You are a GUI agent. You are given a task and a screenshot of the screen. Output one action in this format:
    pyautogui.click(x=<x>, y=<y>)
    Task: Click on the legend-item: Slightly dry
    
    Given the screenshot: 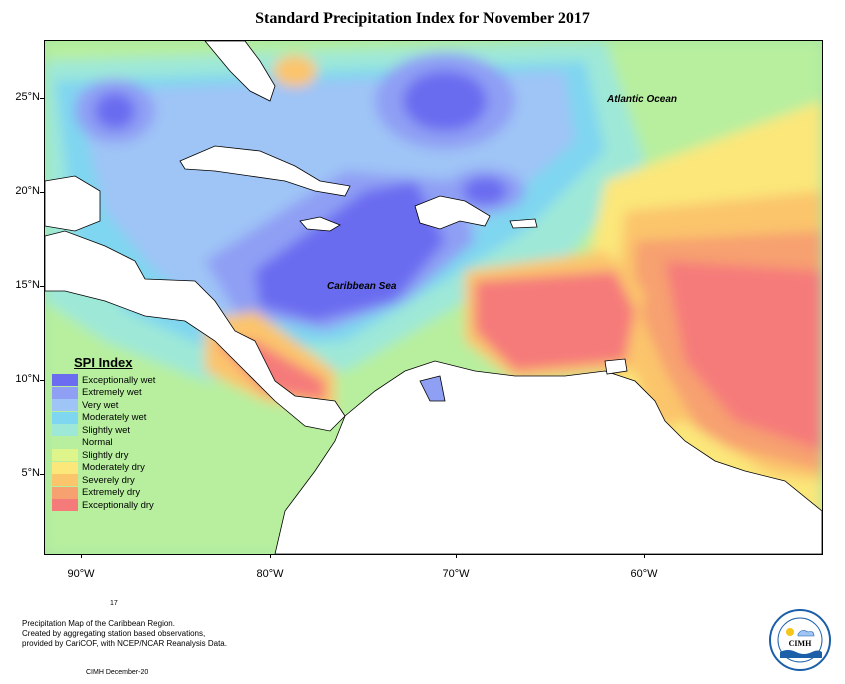 What is the action you would take?
    pyautogui.click(x=112, y=455)
    